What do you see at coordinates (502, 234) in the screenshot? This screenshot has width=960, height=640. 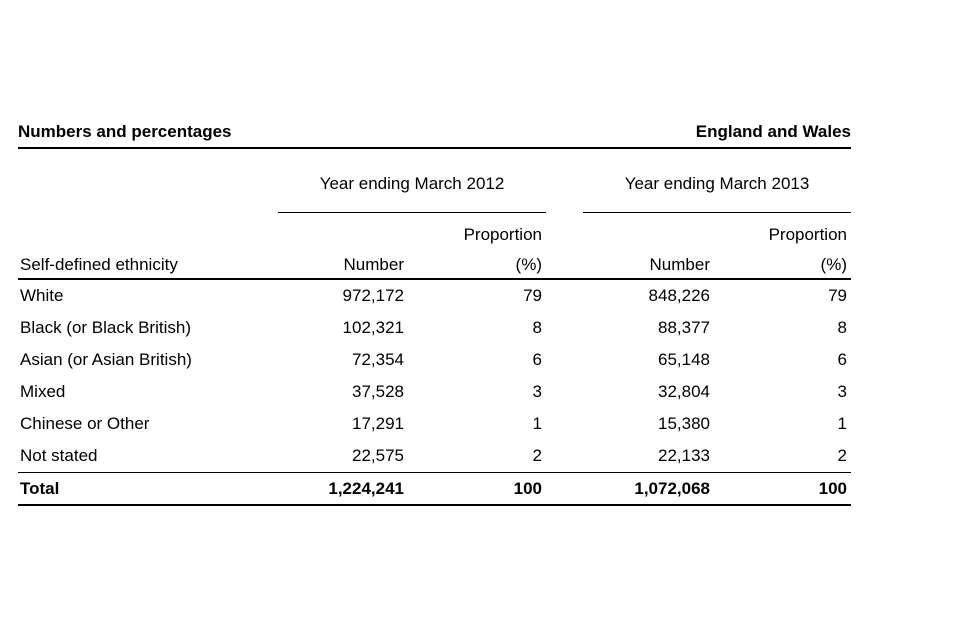 I see `proportion-label-2012: Proportion` at bounding box center [502, 234].